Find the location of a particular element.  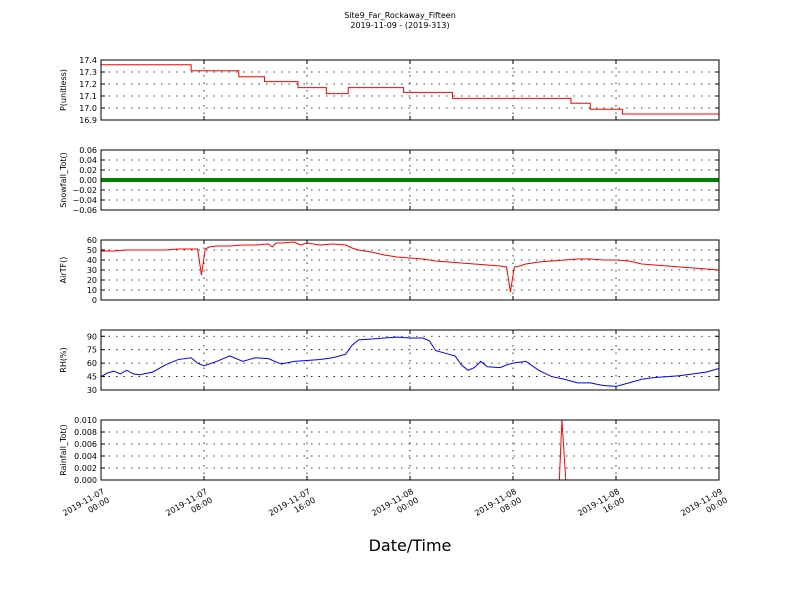

chart-title-line2: 2019-11-09 - (2019-313) is located at coordinates (399, 25).